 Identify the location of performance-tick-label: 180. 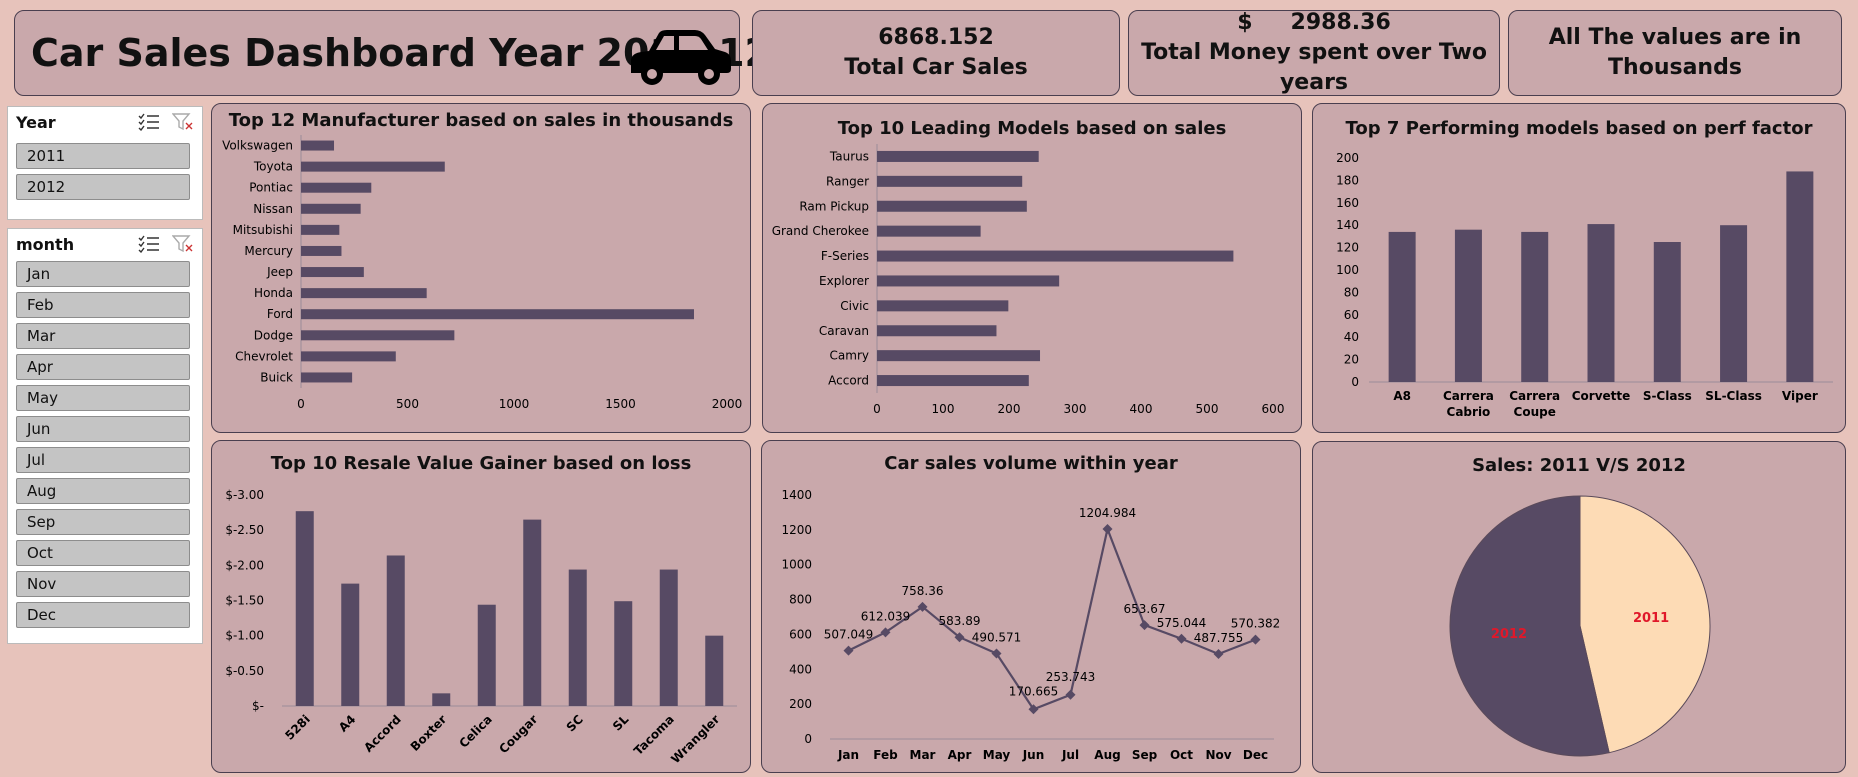
(1347, 180).